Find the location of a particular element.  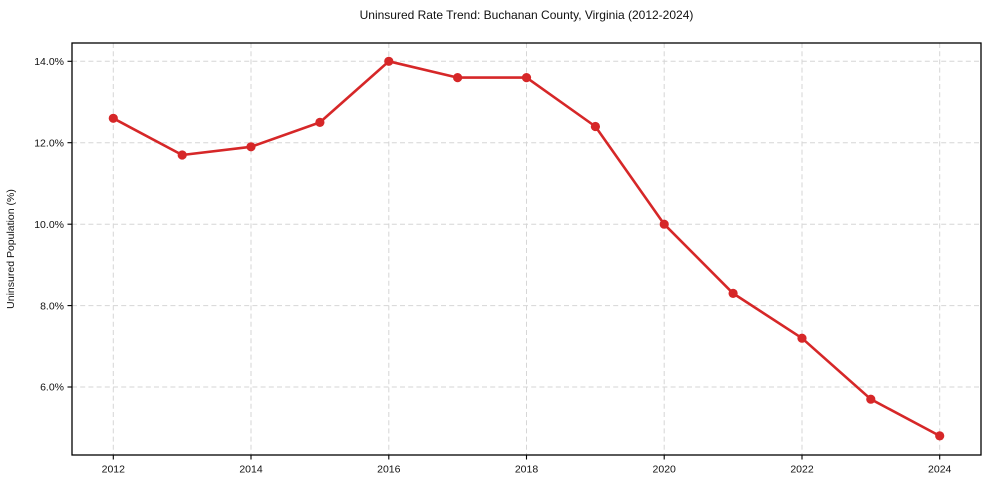

data-point-2020 is located at coordinates (664, 224).